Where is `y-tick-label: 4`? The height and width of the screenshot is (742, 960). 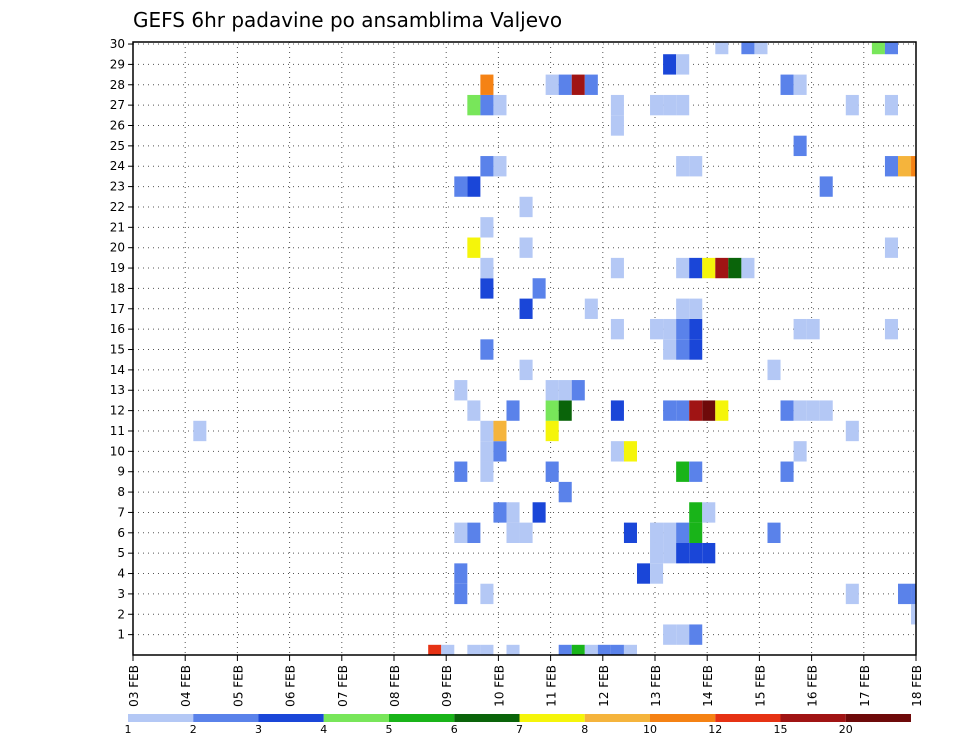
y-tick-label: 4 is located at coordinates (121, 574).